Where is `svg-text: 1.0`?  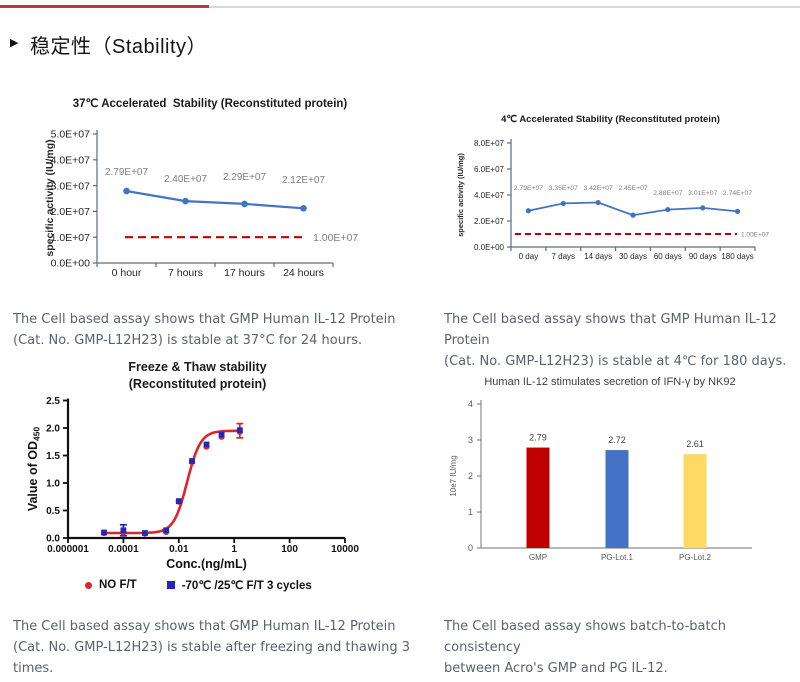 svg-text: 1.0 is located at coordinates (53, 484).